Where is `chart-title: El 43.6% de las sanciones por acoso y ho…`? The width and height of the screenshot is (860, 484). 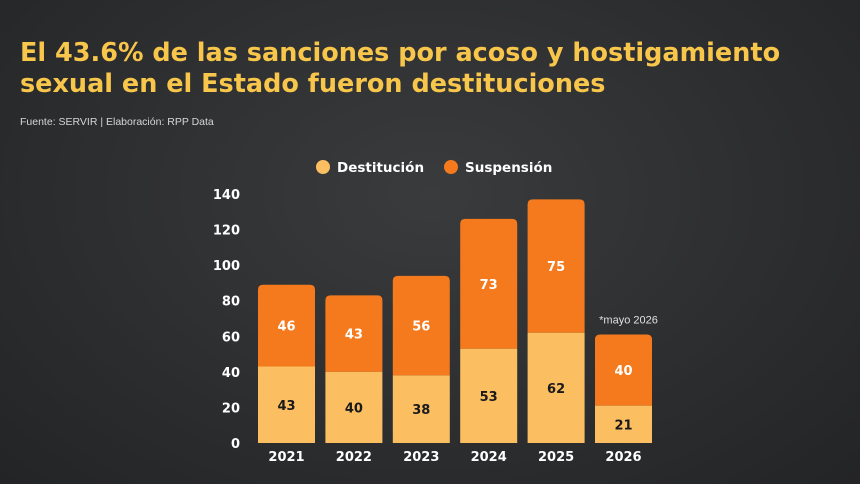
chart-title: El 43.6% de las sanciones por acoso y ho… is located at coordinates (435, 69).